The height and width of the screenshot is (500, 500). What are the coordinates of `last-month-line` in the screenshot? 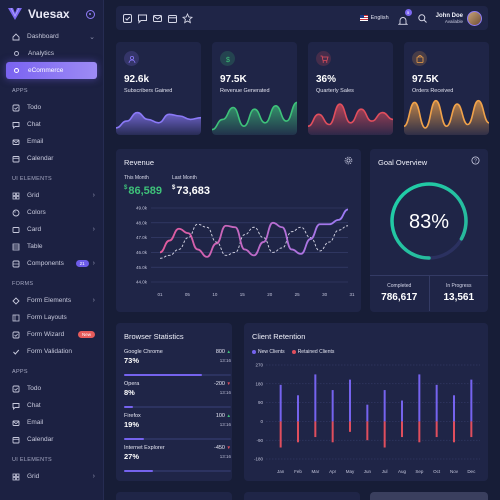 It's located at (254, 241).